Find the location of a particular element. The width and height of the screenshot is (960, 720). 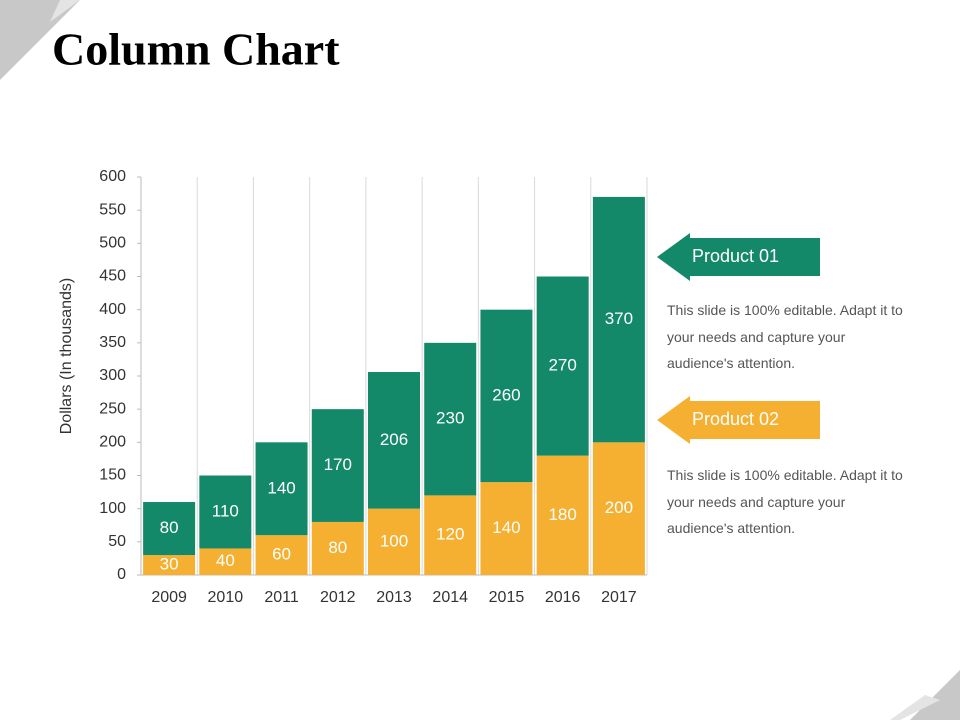

y-tick-label: 150 is located at coordinates (112, 475).